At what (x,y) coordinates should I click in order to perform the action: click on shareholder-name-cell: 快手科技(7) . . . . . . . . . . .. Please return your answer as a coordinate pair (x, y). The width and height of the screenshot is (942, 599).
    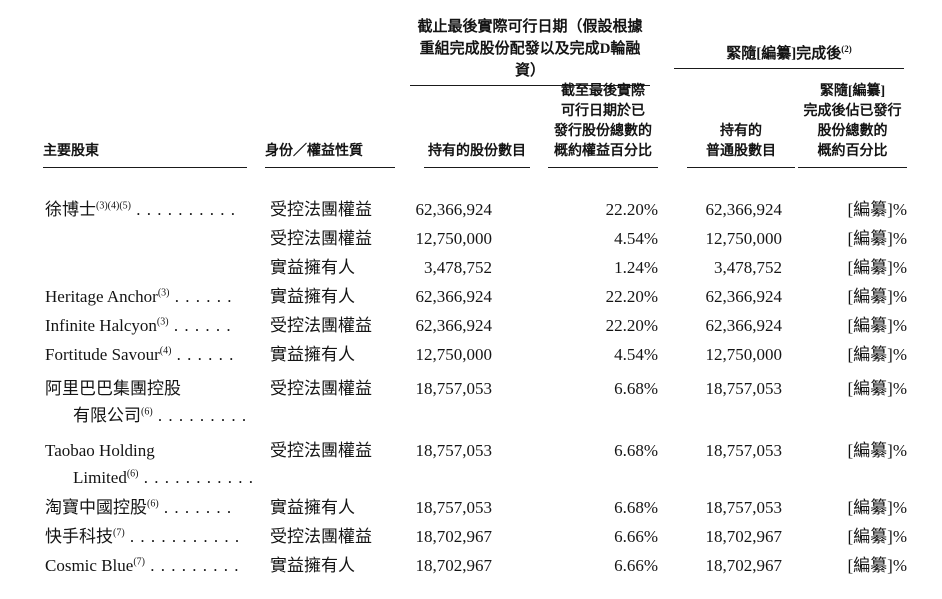
    Looking at the image, I should click on (142, 537).